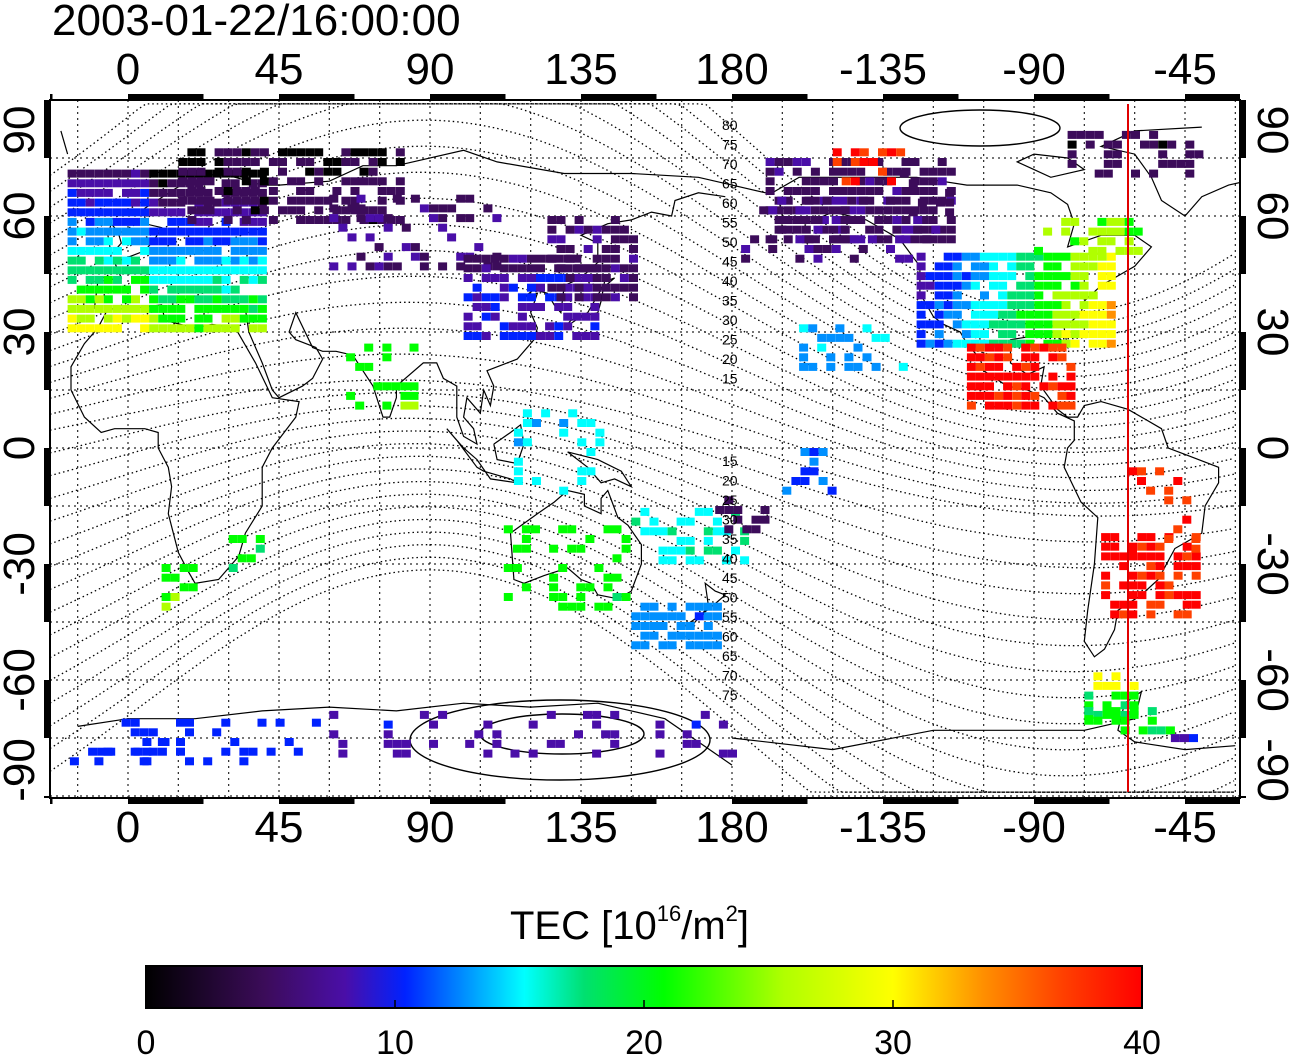  Describe the element at coordinates (1270, 770) in the screenshot. I see `right-lat-label: -90` at that location.